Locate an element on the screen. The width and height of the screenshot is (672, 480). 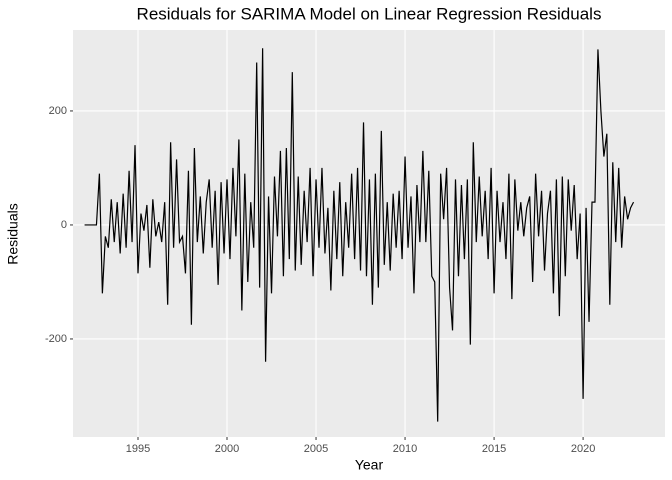
x-tick-label: 1995 is located at coordinates (138, 449).